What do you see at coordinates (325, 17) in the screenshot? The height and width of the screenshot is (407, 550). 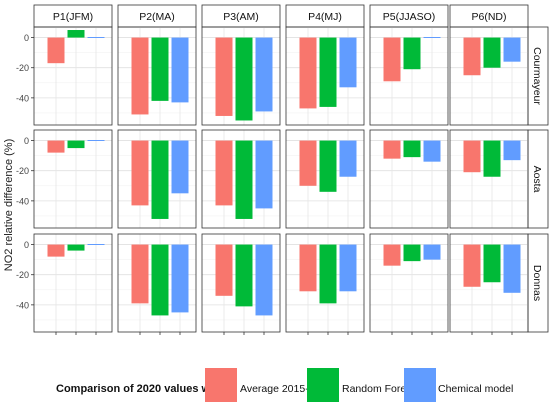 I see `period-label: P4(MJ)` at bounding box center [325, 17].